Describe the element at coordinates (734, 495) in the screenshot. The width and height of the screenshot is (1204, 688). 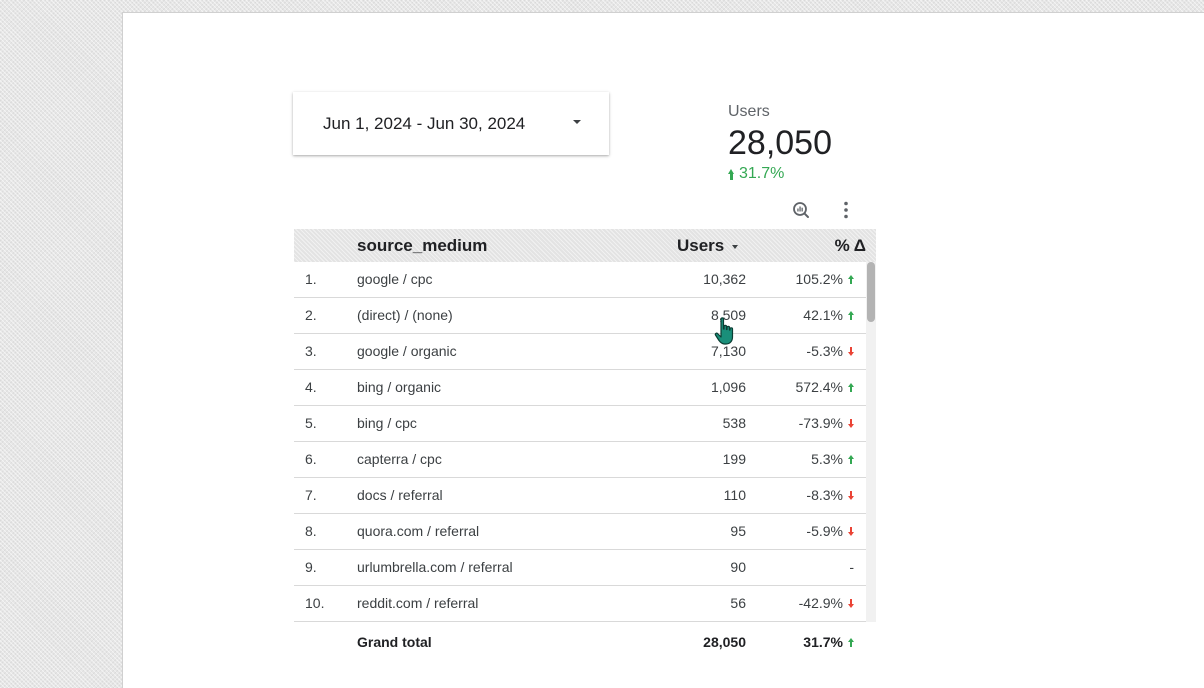
I see `row-users: 110` at that location.